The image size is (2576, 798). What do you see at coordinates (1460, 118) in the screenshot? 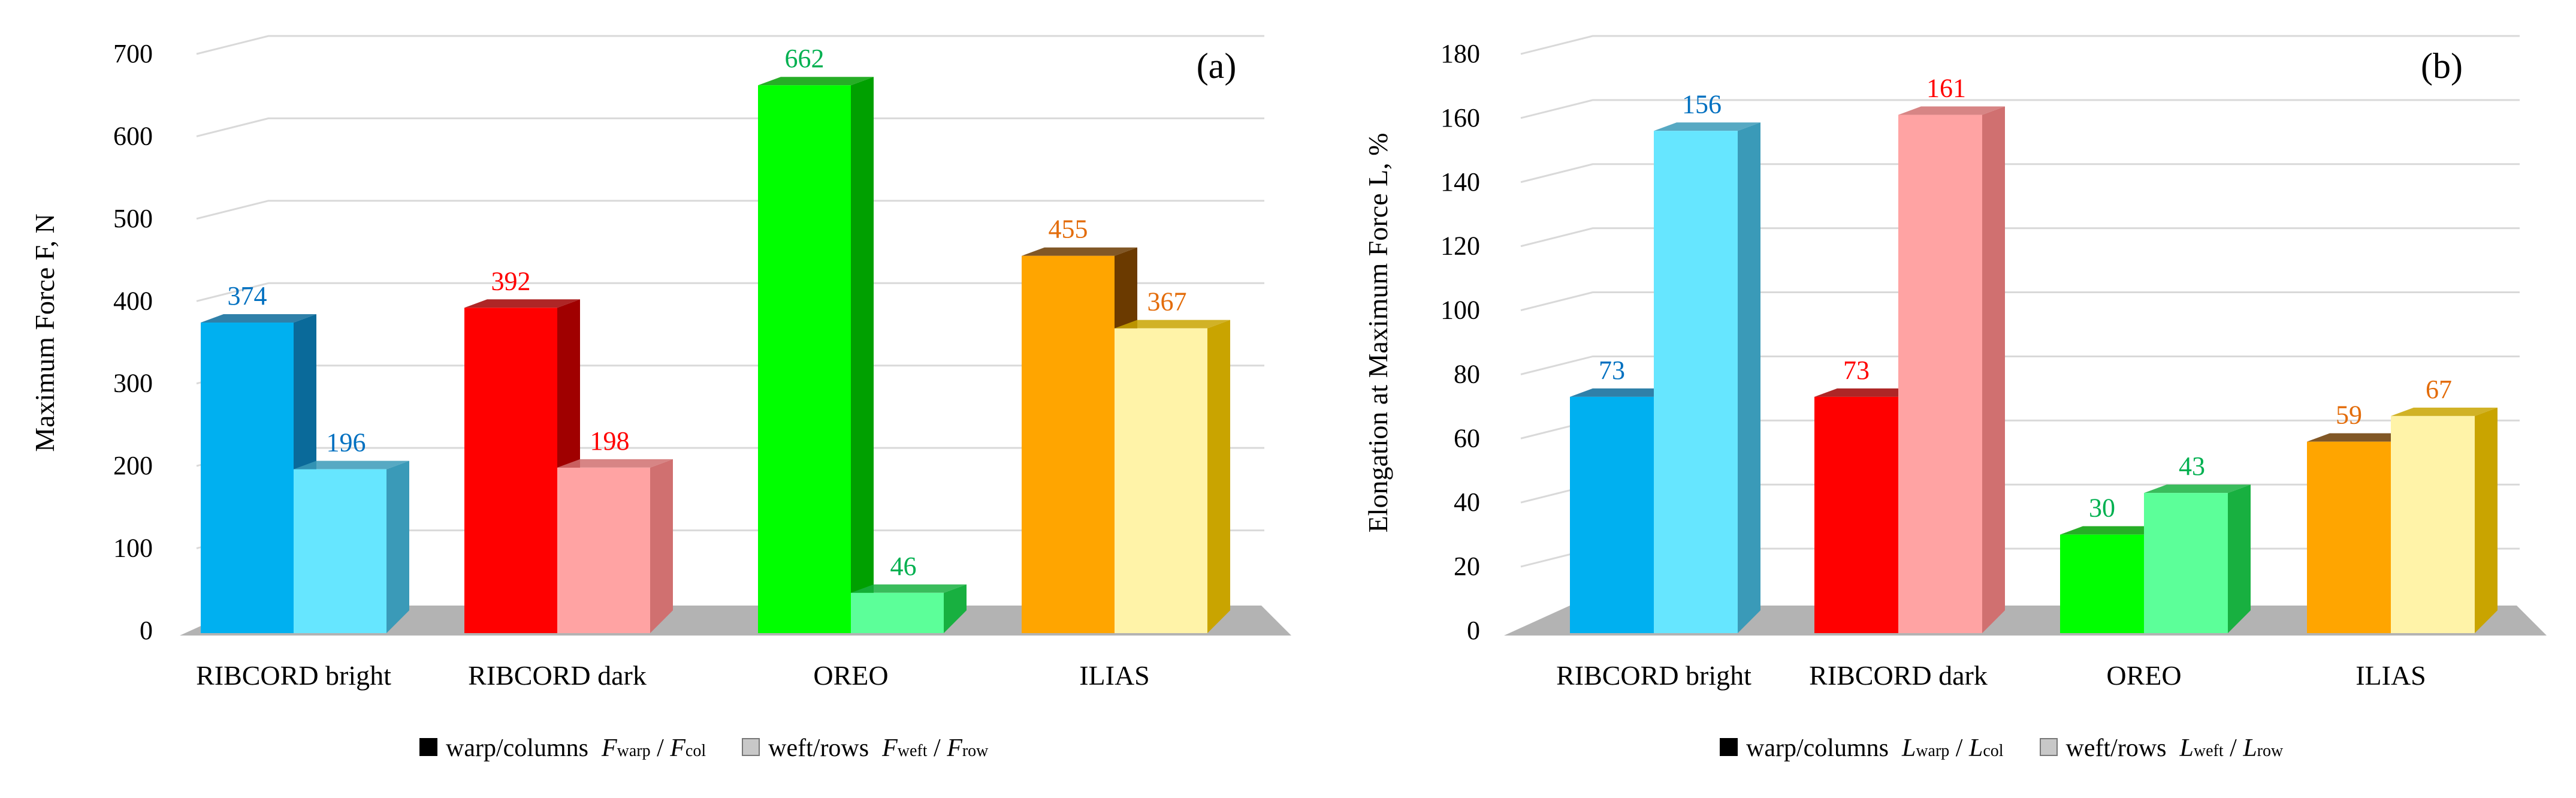
I see `y-tick-label: 160` at bounding box center [1460, 118].